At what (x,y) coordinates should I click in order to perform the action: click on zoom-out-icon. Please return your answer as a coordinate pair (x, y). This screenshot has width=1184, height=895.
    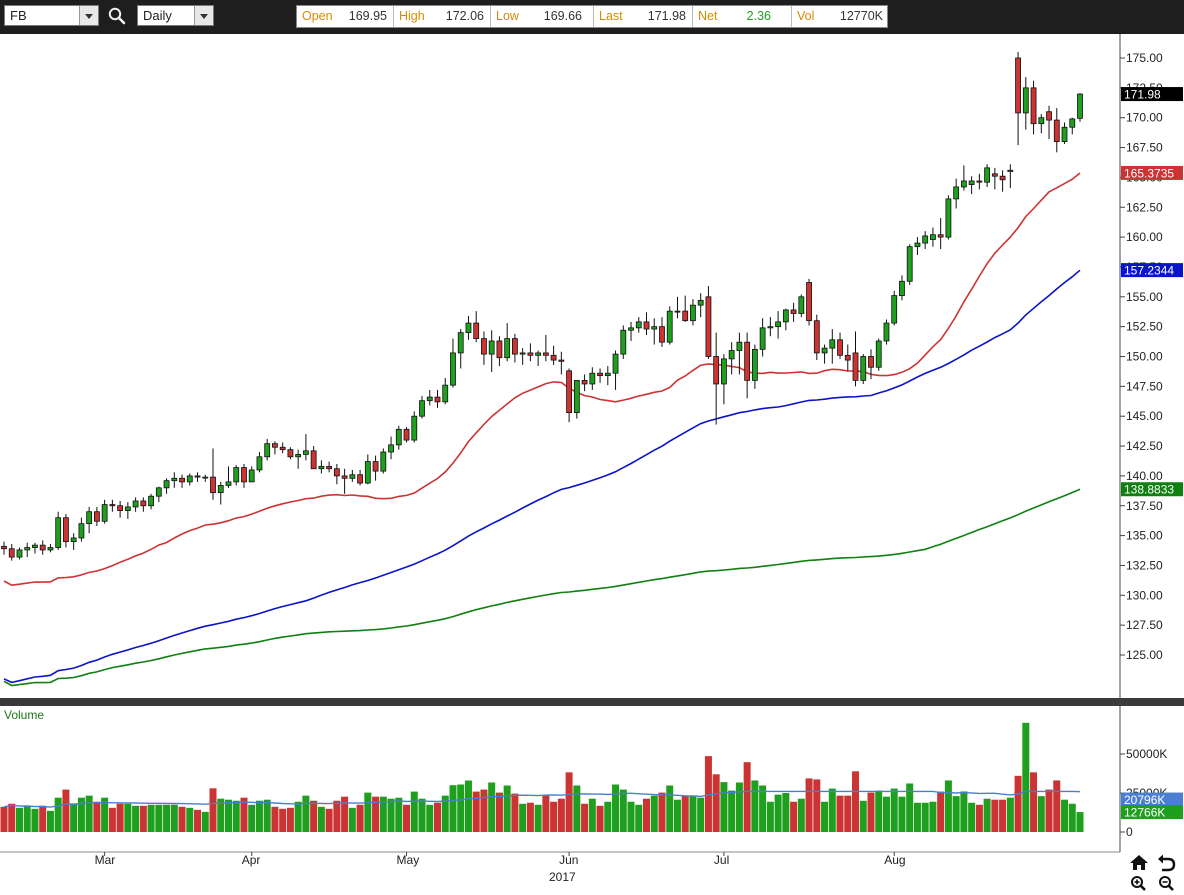
    Looking at the image, I should click on (1166, 883).